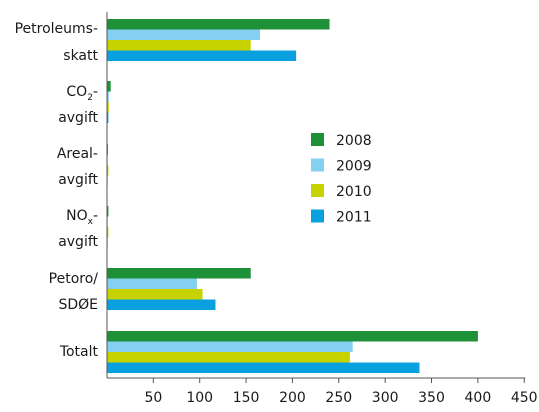  I want to click on bar-cat1-series-2009, so click(108, 96).